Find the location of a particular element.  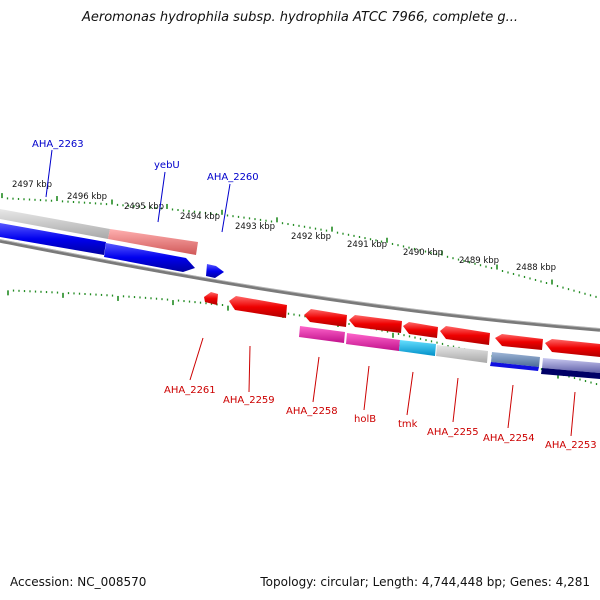

scale-label: 2495 kbp is located at coordinates (144, 207).